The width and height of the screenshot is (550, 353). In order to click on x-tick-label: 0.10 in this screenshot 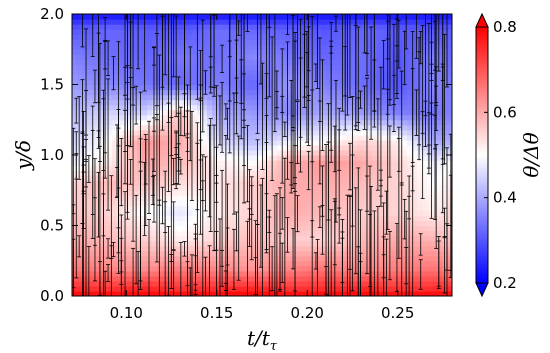, I will do `click(126, 313)`.